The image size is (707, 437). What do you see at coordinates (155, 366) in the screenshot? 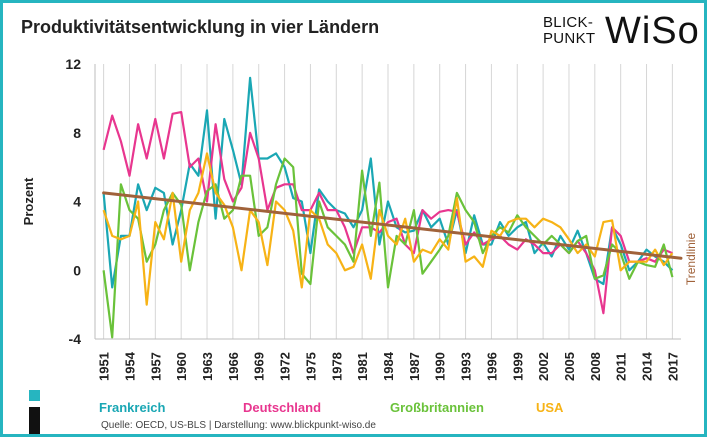
I see `x-tick-label: 1957` at bounding box center [155, 366].